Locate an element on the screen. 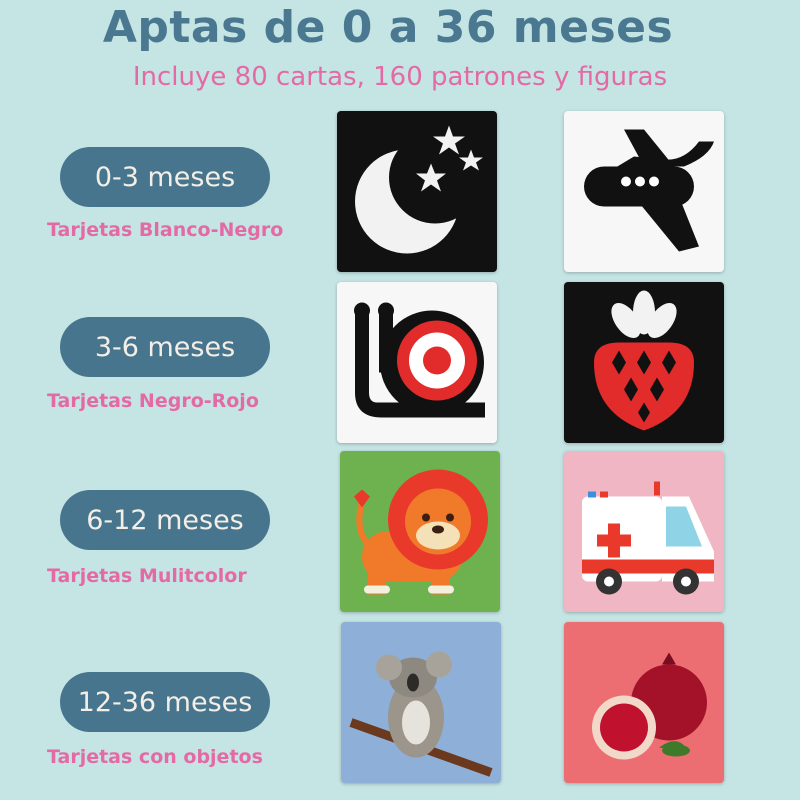 This screenshot has width=800, height=800. page-title: Aptas de 0 a 36 meses is located at coordinates (388, 27).